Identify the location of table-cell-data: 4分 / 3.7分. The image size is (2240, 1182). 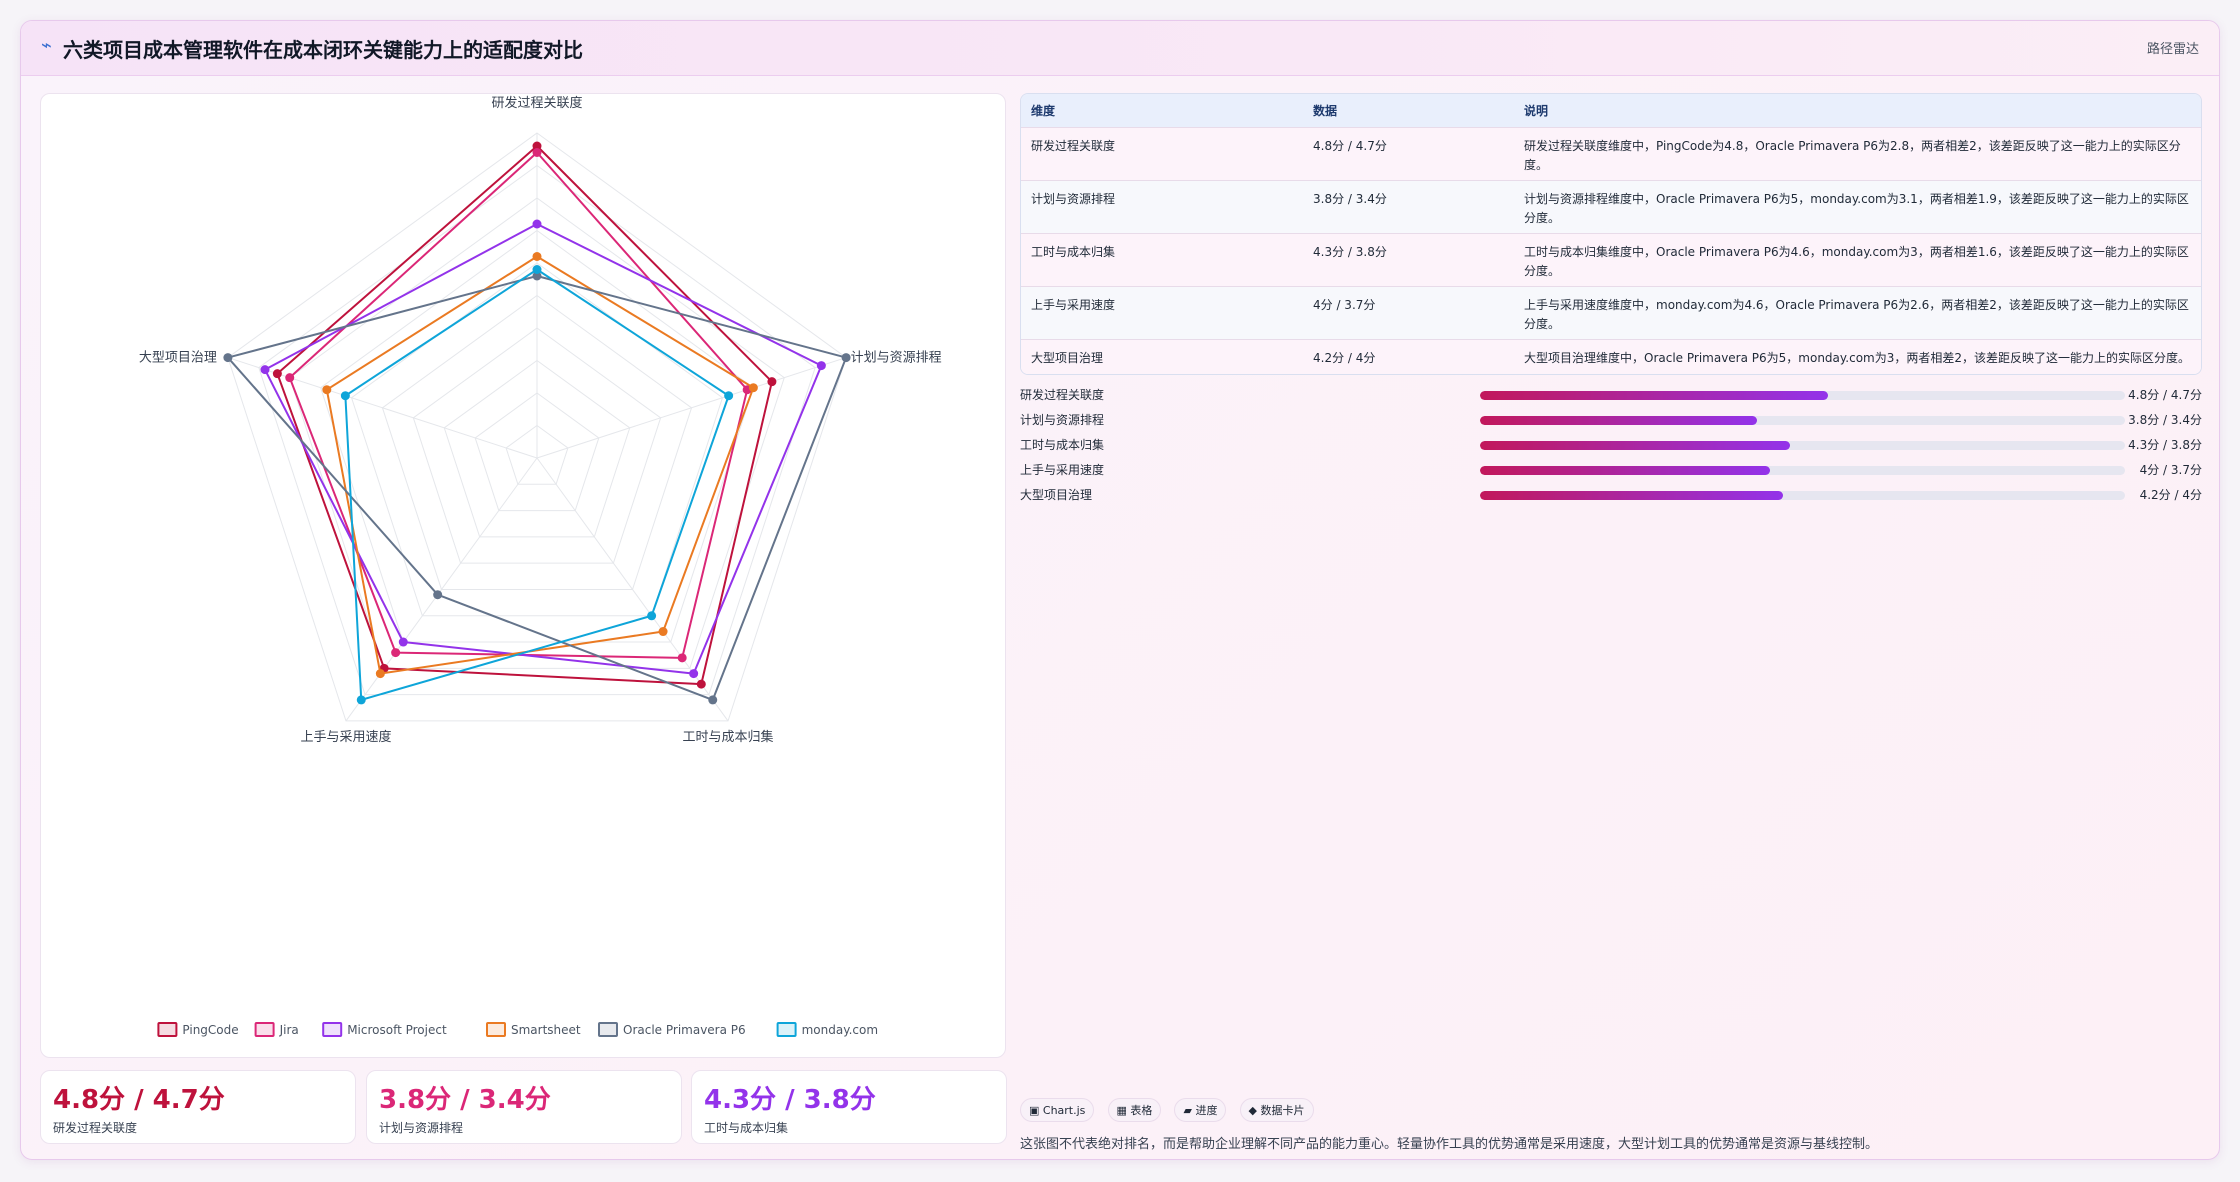
(1344, 304).